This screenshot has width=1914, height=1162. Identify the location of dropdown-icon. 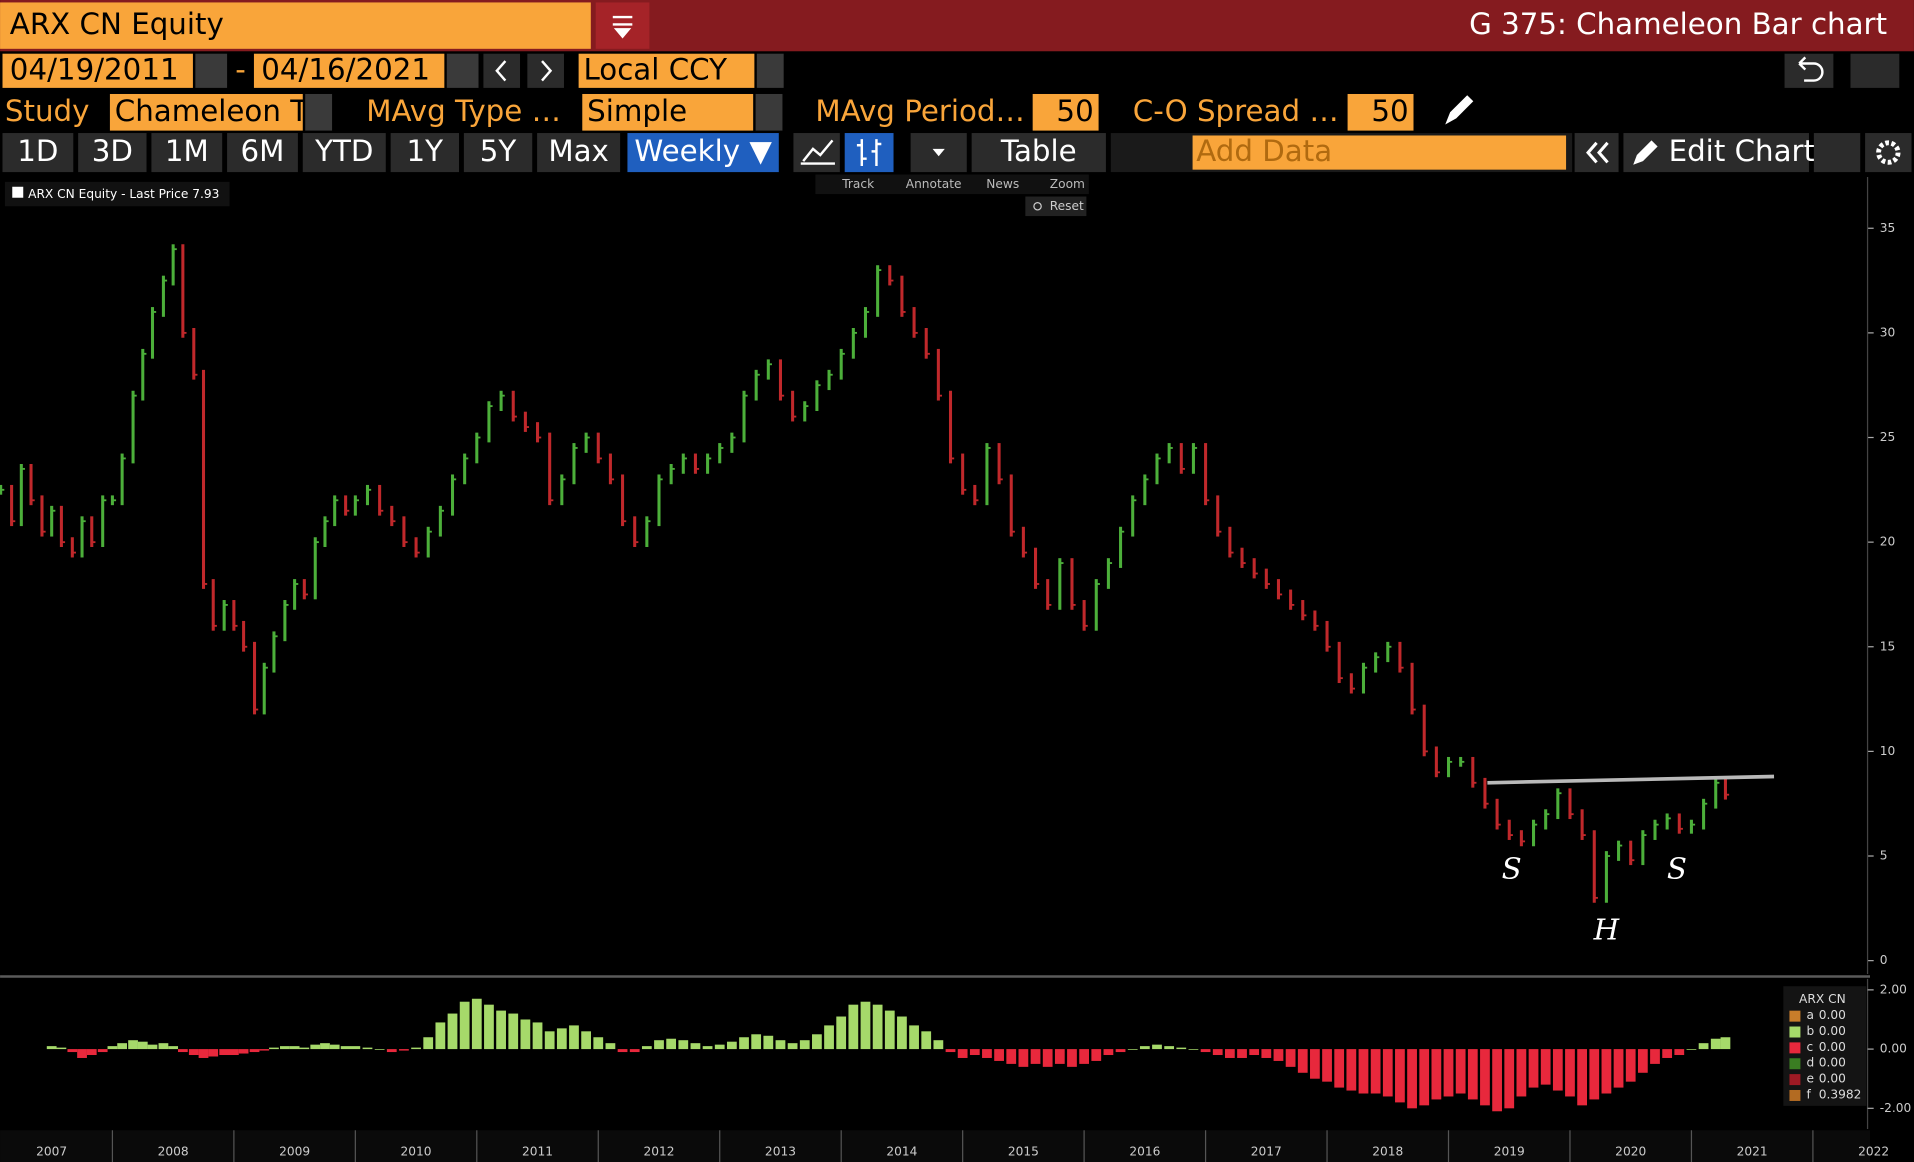
(938, 152).